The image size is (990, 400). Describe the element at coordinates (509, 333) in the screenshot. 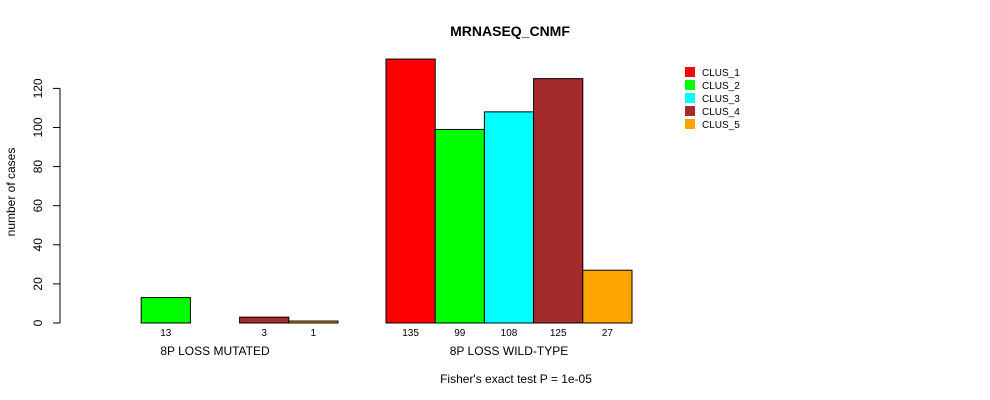

I see `bar-value-label: 108` at that location.